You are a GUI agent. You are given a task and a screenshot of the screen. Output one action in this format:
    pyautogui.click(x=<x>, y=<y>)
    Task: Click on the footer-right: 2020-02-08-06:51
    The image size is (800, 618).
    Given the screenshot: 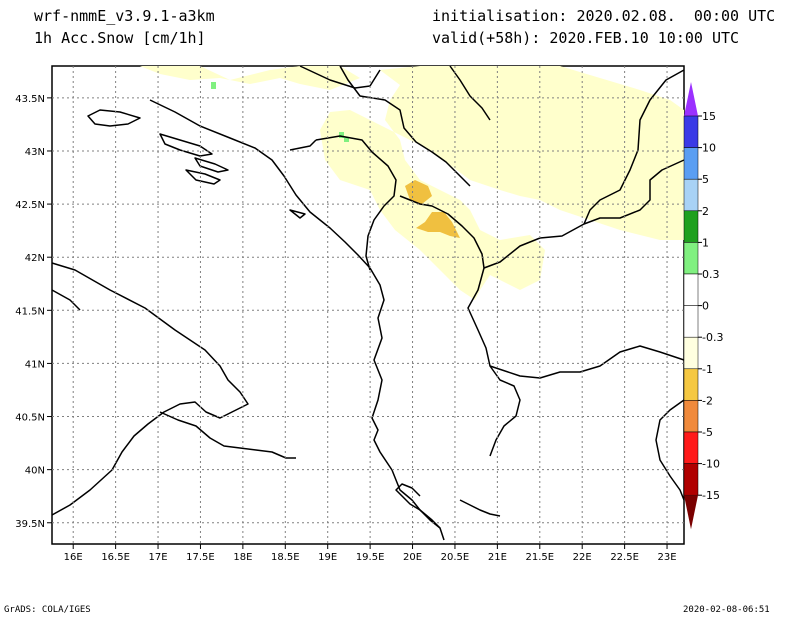 What is the action you would take?
    pyautogui.click(x=726, y=610)
    